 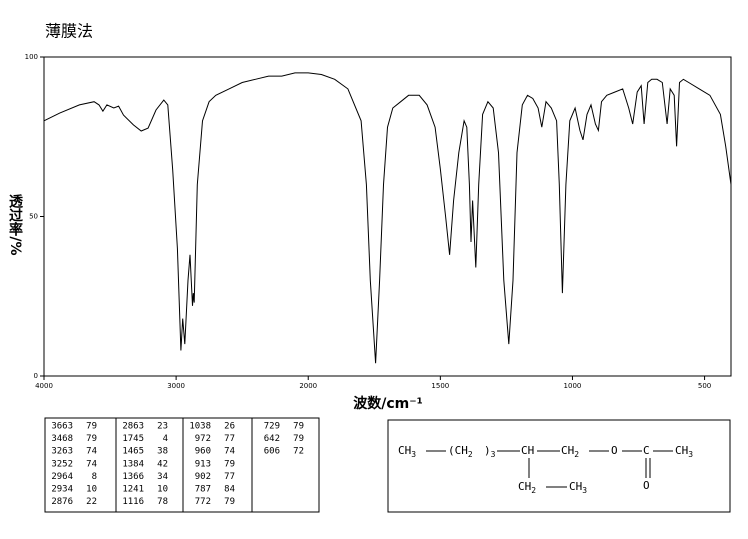 I want to click on peak-wavenumber: 1038, so click(x=200, y=427).